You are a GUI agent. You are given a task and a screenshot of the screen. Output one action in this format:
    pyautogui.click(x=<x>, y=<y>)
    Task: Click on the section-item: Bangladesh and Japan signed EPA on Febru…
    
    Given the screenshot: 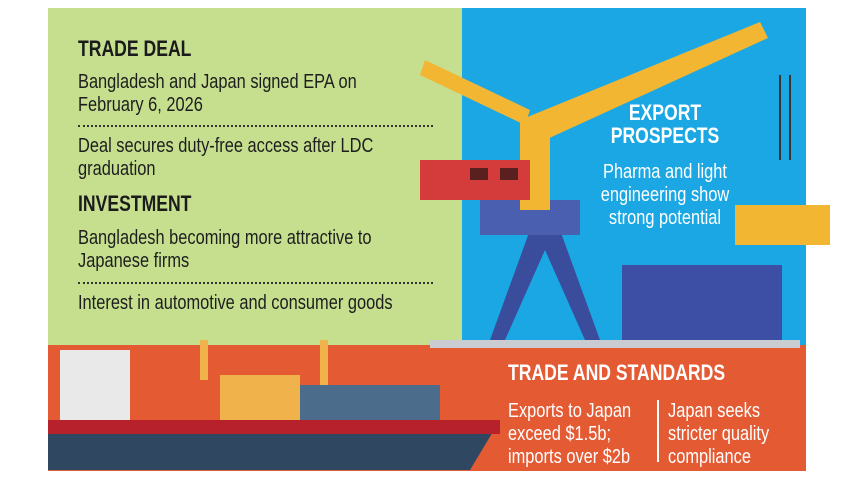 What is the action you would take?
    pyautogui.click(x=217, y=93)
    